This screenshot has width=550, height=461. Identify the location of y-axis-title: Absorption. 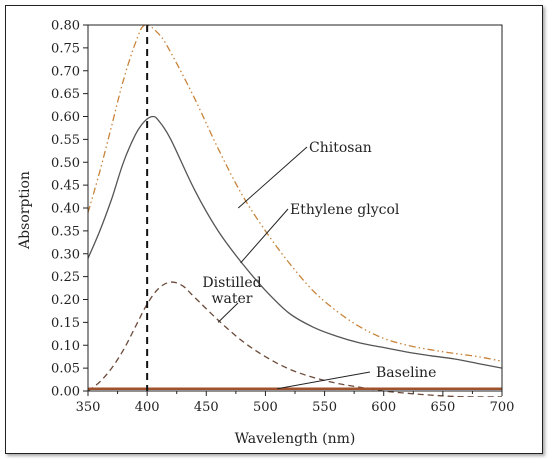
(25, 210).